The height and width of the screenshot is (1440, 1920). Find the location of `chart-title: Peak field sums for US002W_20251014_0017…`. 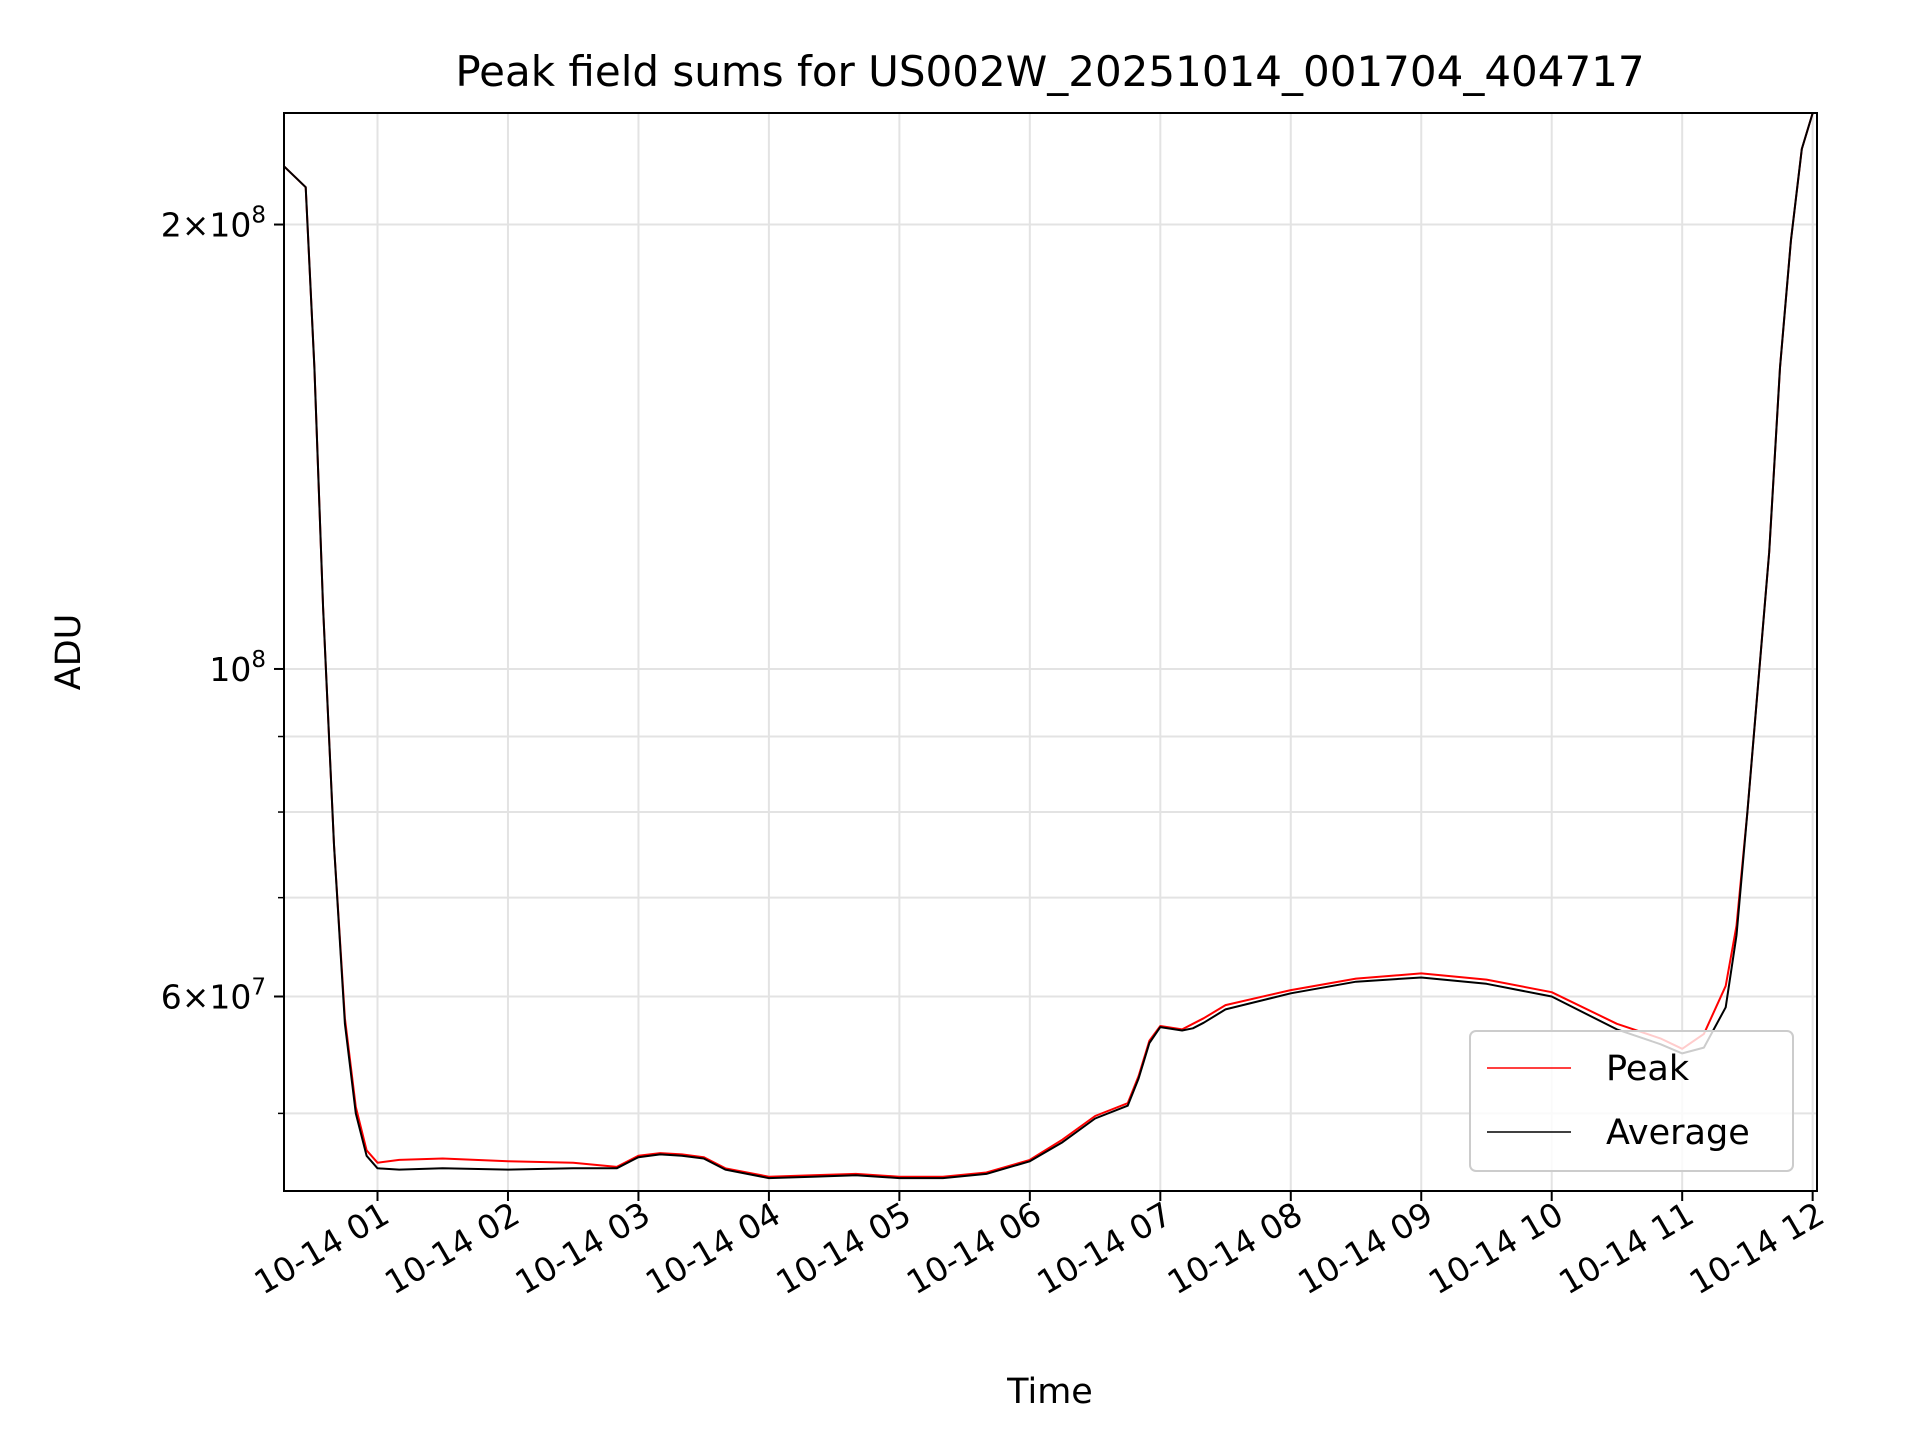

chart-title: Peak field sums for US002W_20251014_0017… is located at coordinates (1049, 71).